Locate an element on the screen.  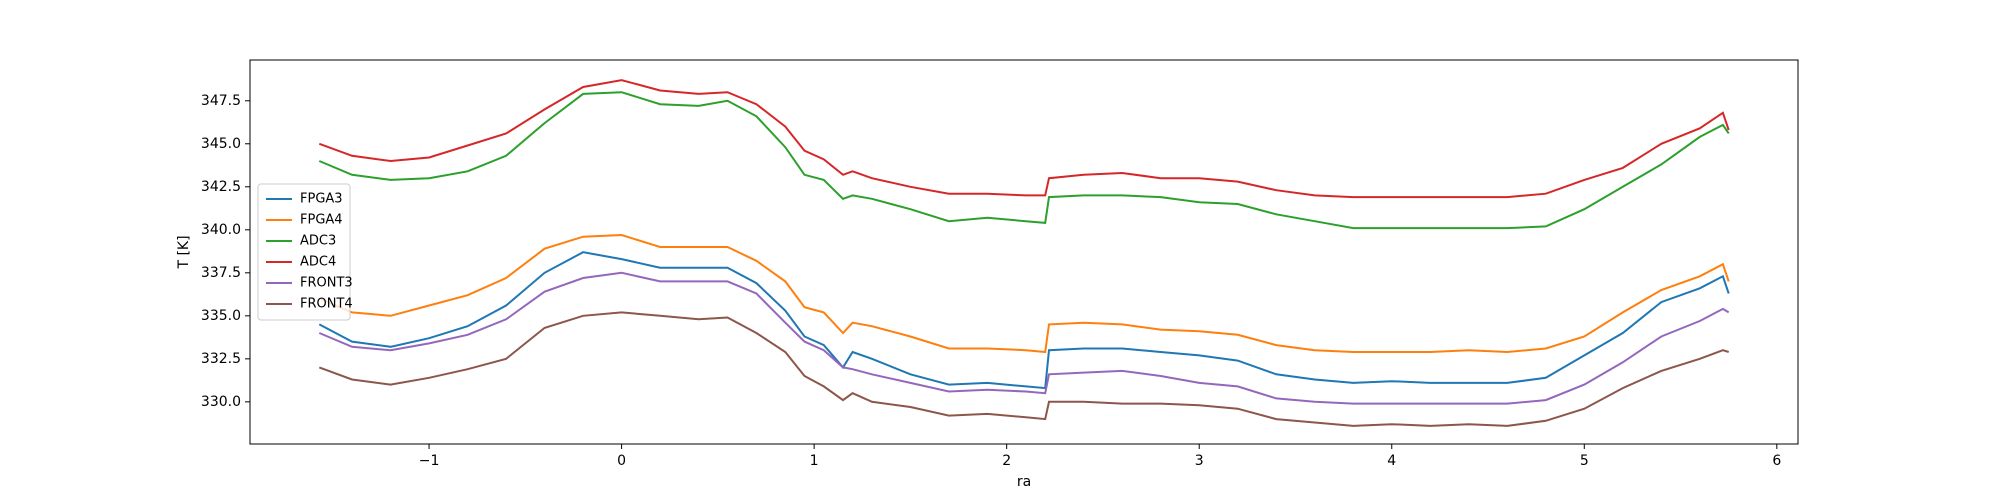
legend-label: FRONT3 is located at coordinates (326, 283).